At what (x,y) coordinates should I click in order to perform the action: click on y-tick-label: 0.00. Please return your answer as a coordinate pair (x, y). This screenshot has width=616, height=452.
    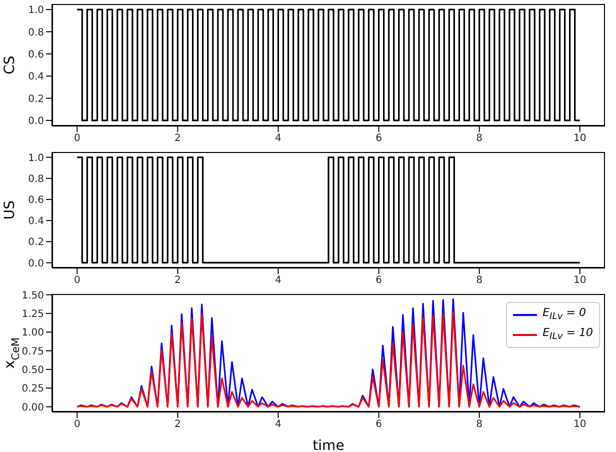
    Looking at the image, I should click on (33, 408).